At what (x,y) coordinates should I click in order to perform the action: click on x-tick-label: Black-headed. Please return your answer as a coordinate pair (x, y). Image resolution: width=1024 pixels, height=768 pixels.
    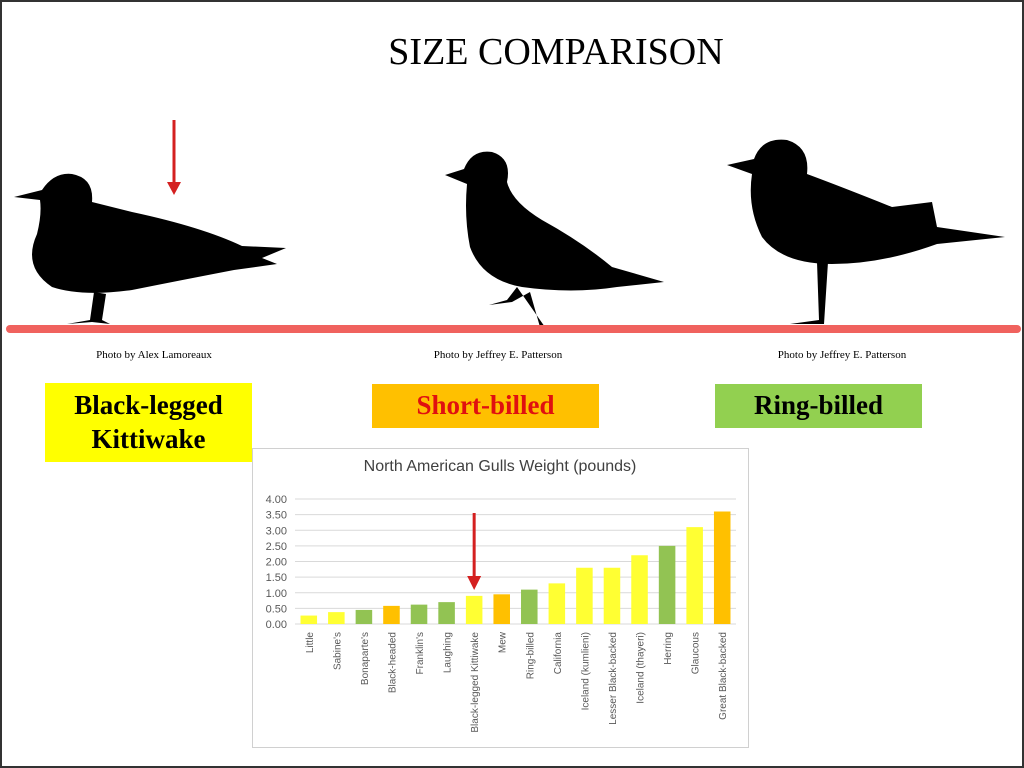
    Looking at the image, I should click on (392, 662).